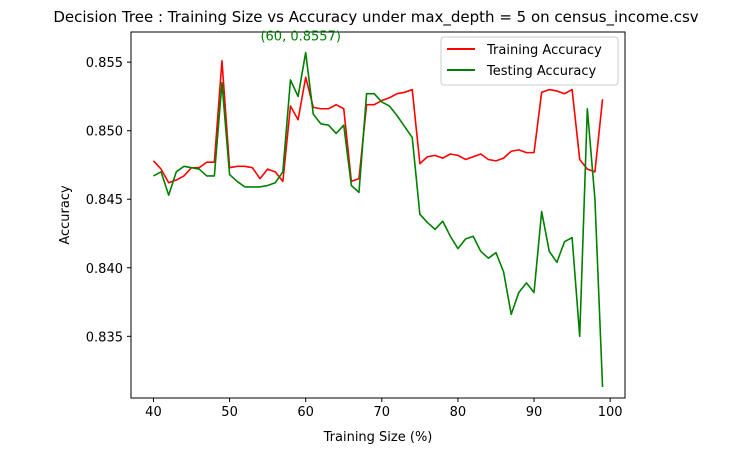  What do you see at coordinates (534, 412) in the screenshot?
I see `x-tick-label: 90` at bounding box center [534, 412].